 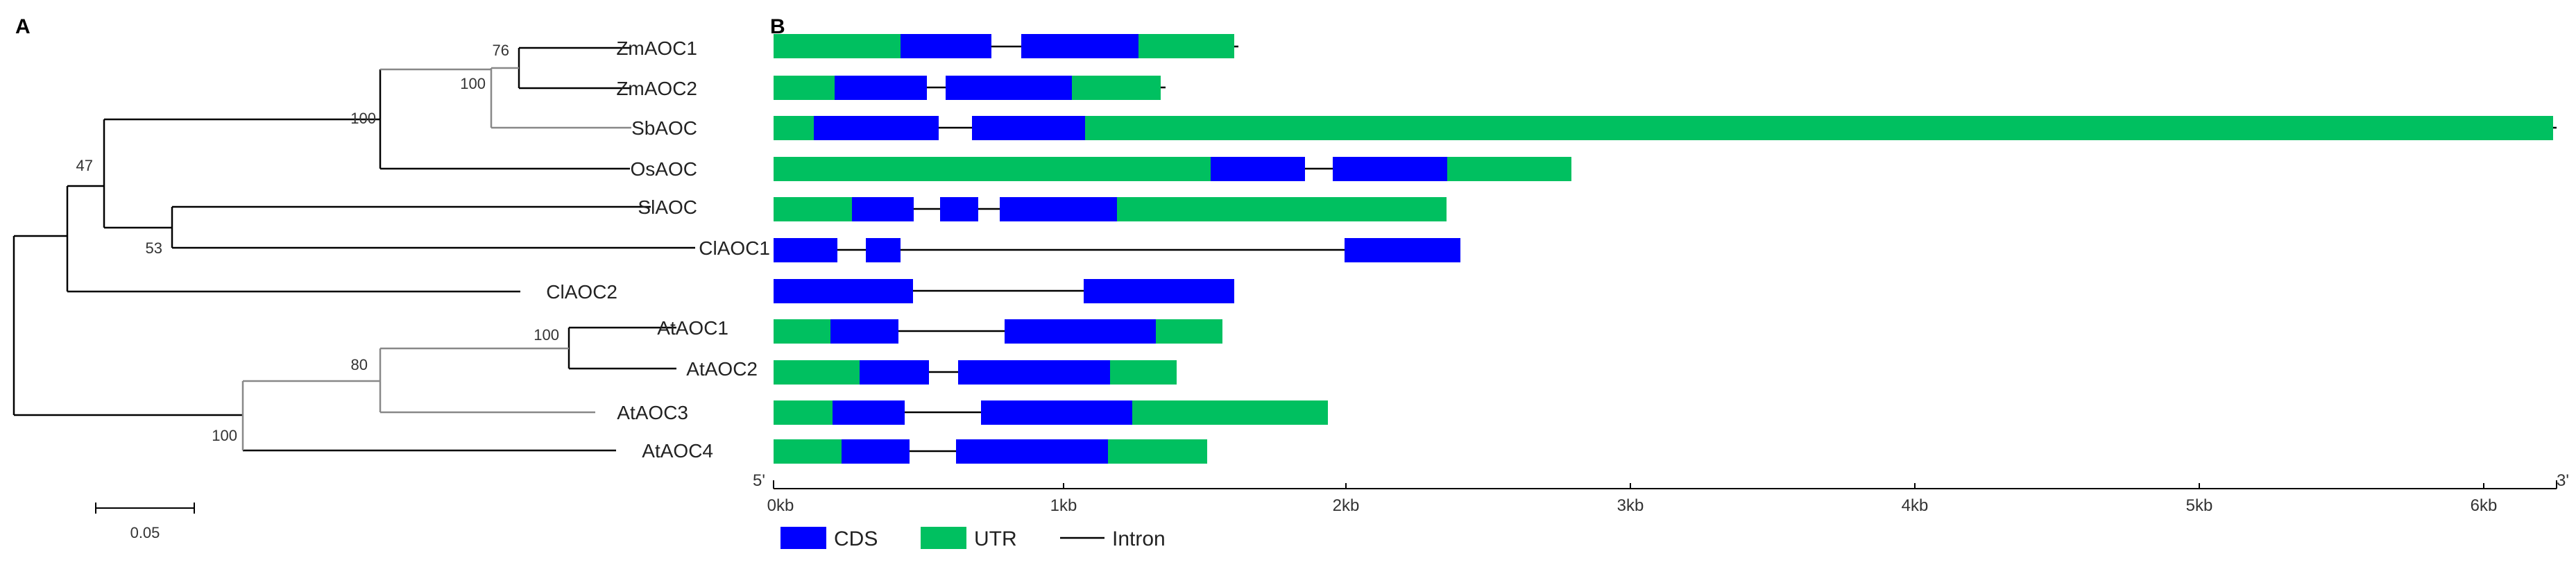 I want to click on legend-cds-label: CDS, so click(x=856, y=538).